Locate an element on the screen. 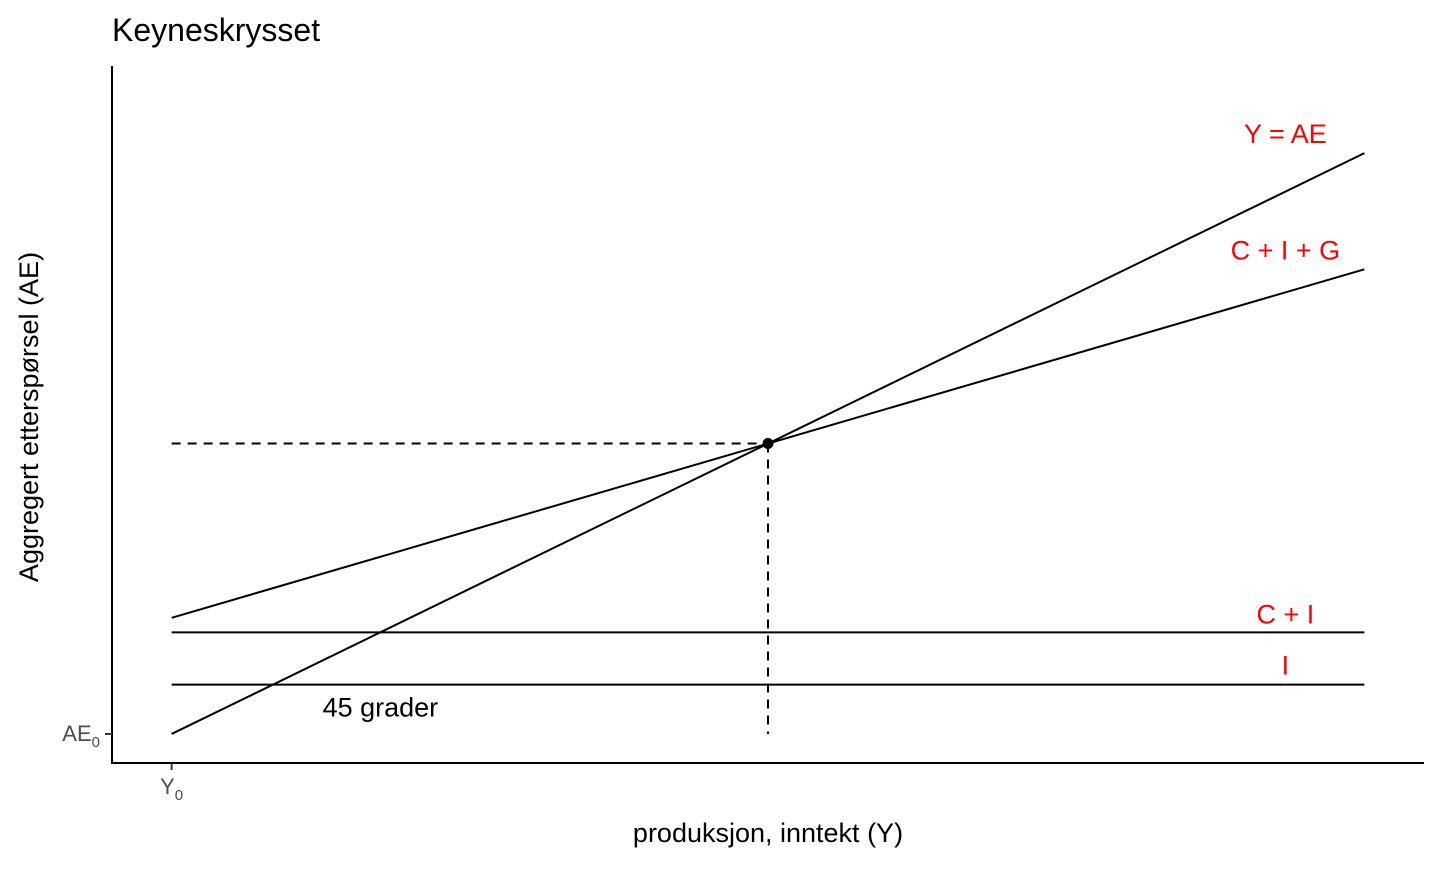  series-label-y-ae: Y = AE is located at coordinates (1285, 134).